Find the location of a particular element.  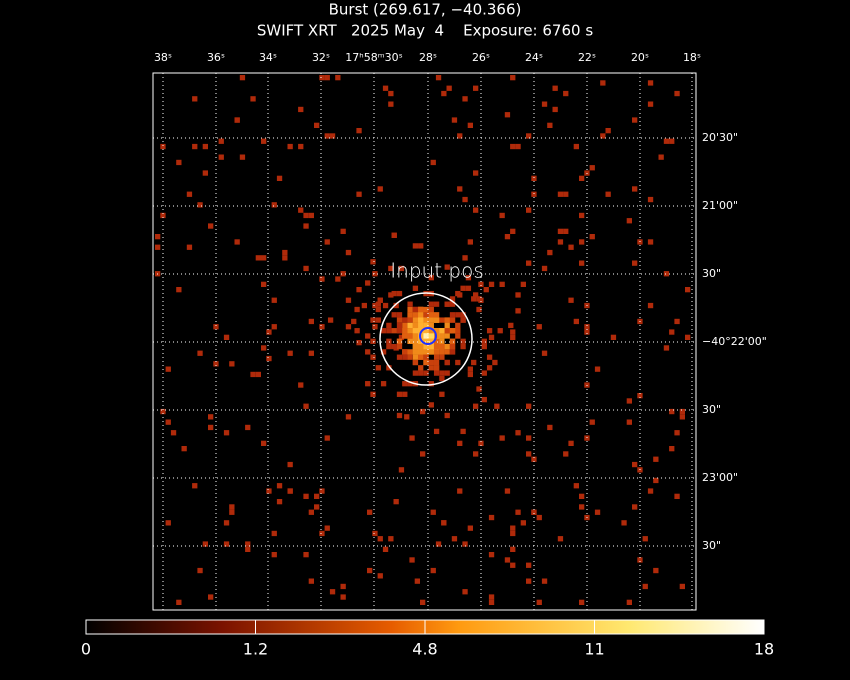

dec-label: 23'00" is located at coordinates (720, 477).